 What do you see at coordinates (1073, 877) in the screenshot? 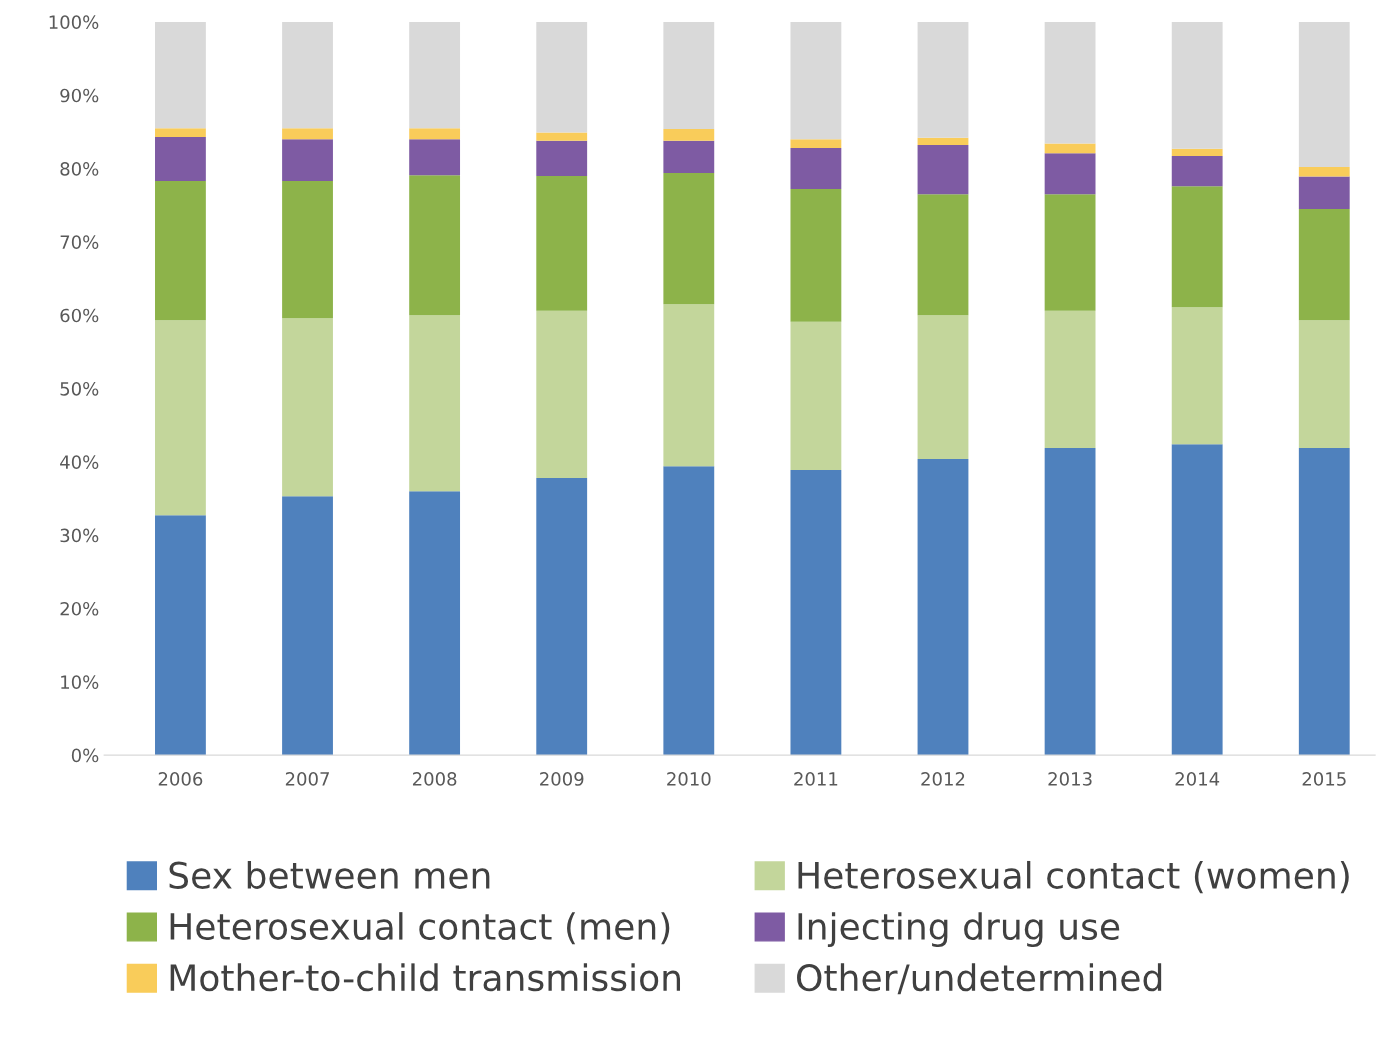
I see `legend-label: Heterosexual contact (women)` at bounding box center [1073, 877].